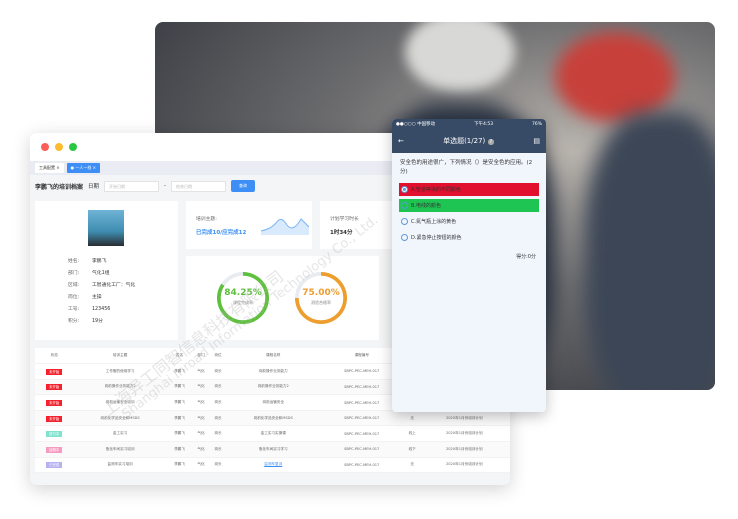 This screenshot has width=738, height=519. I want to click on minimize-dot, so click(59, 147).